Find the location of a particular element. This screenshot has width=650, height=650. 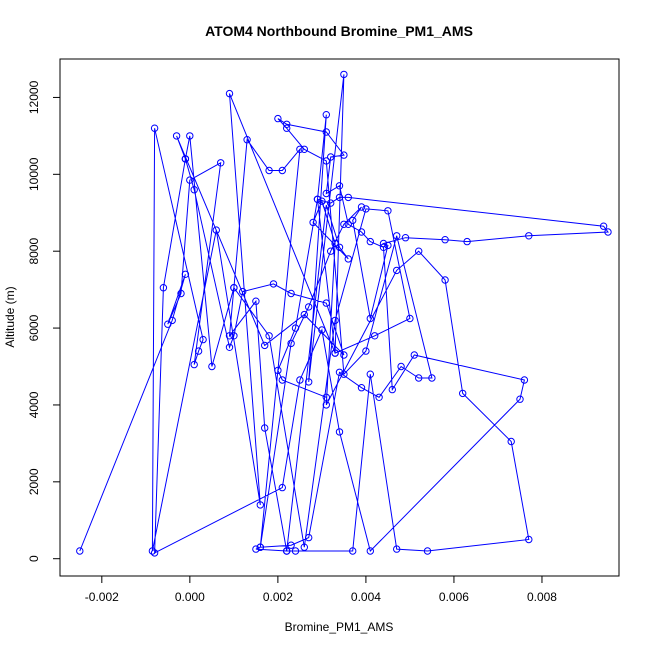

y-tick-label: 12000 is located at coordinates (34, 97).